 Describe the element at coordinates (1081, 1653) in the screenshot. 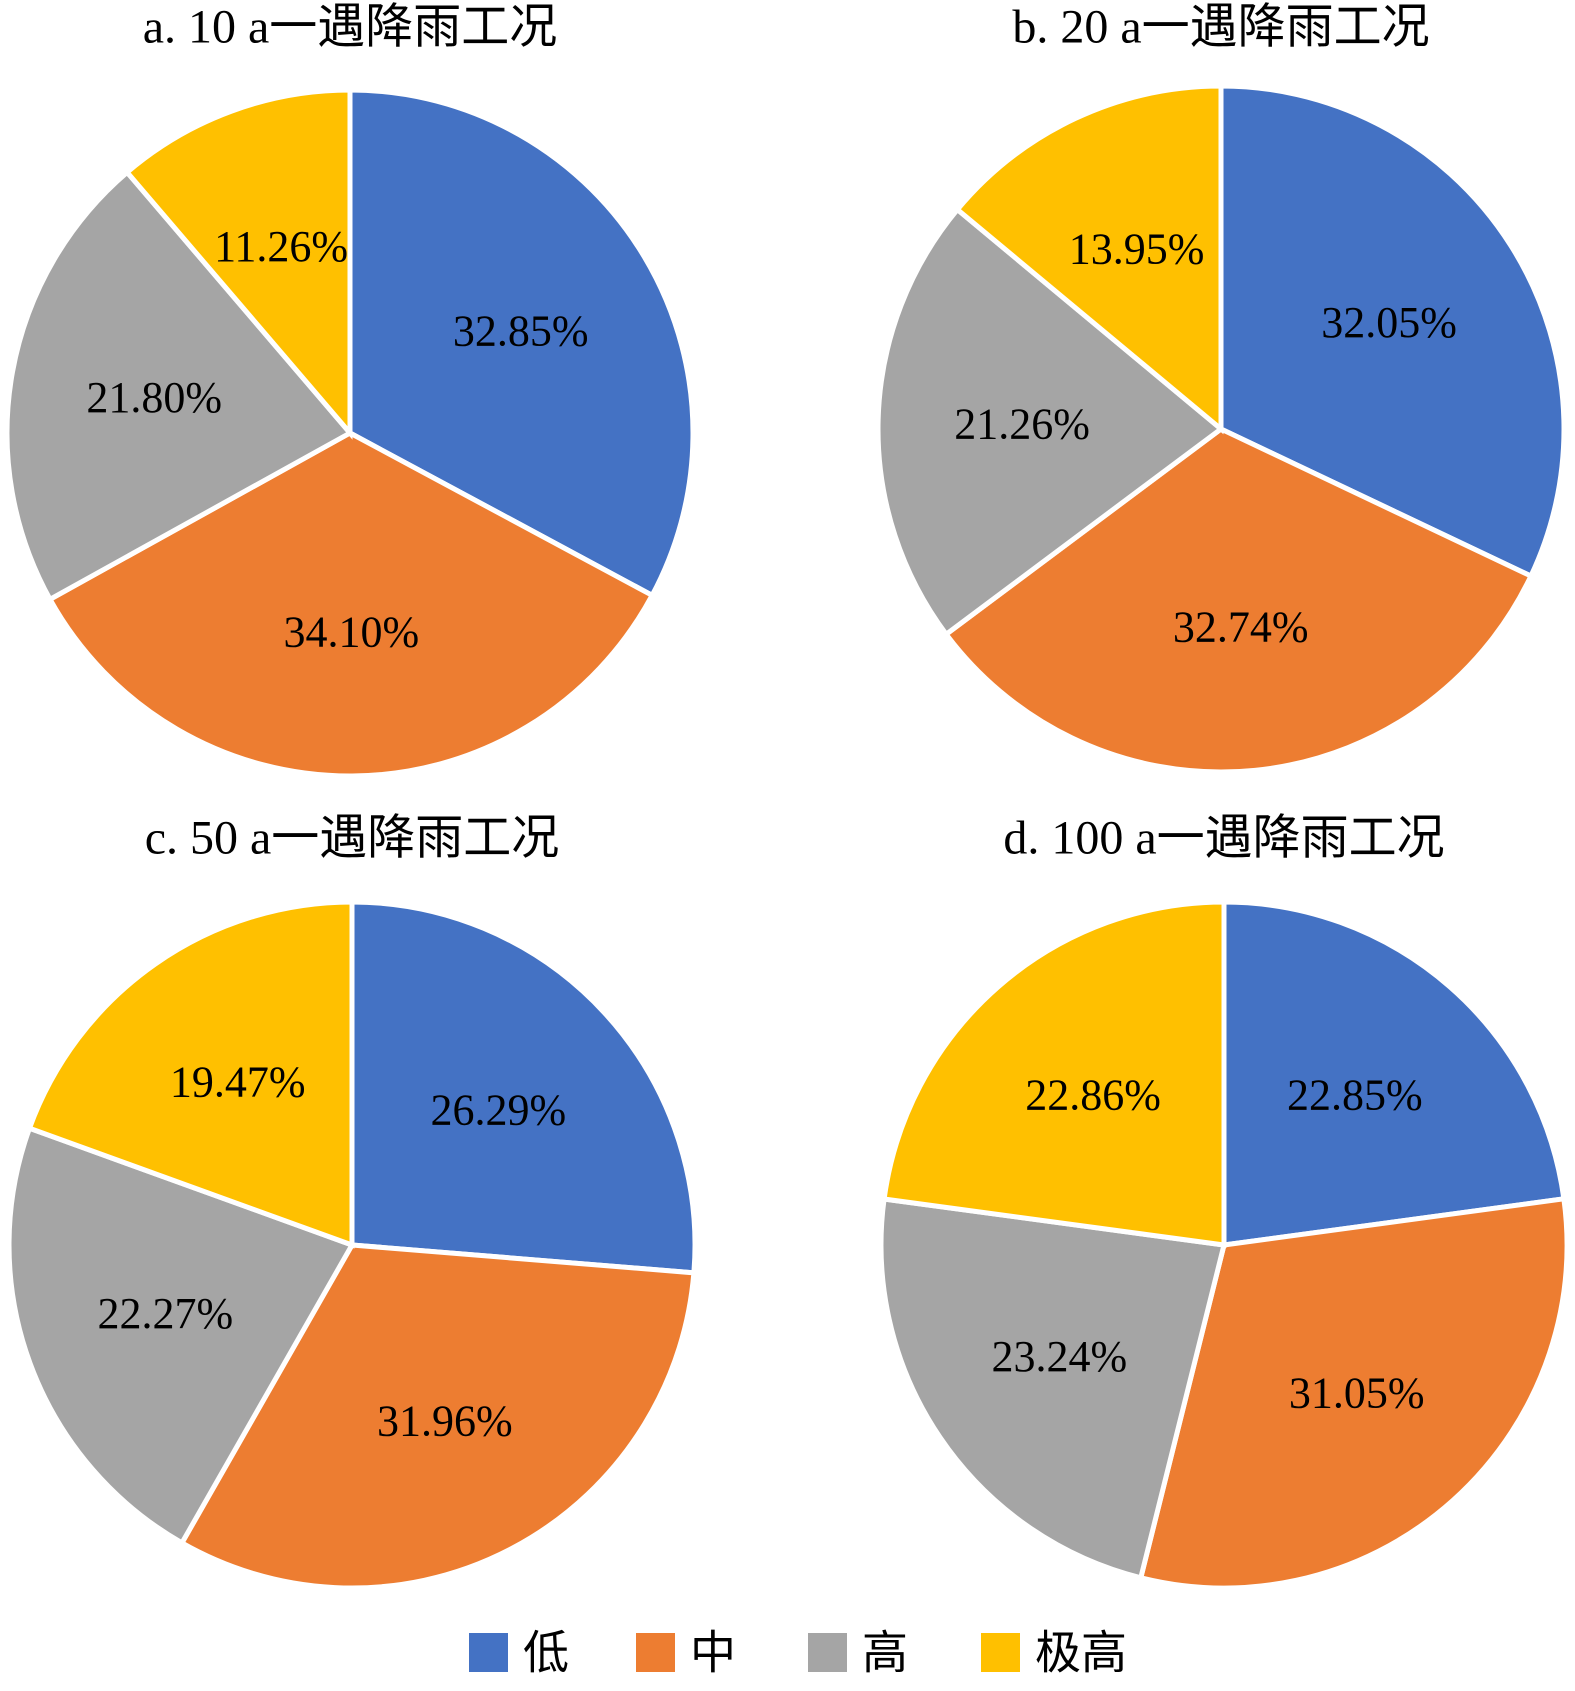

I see `legend-label: 极高` at that location.